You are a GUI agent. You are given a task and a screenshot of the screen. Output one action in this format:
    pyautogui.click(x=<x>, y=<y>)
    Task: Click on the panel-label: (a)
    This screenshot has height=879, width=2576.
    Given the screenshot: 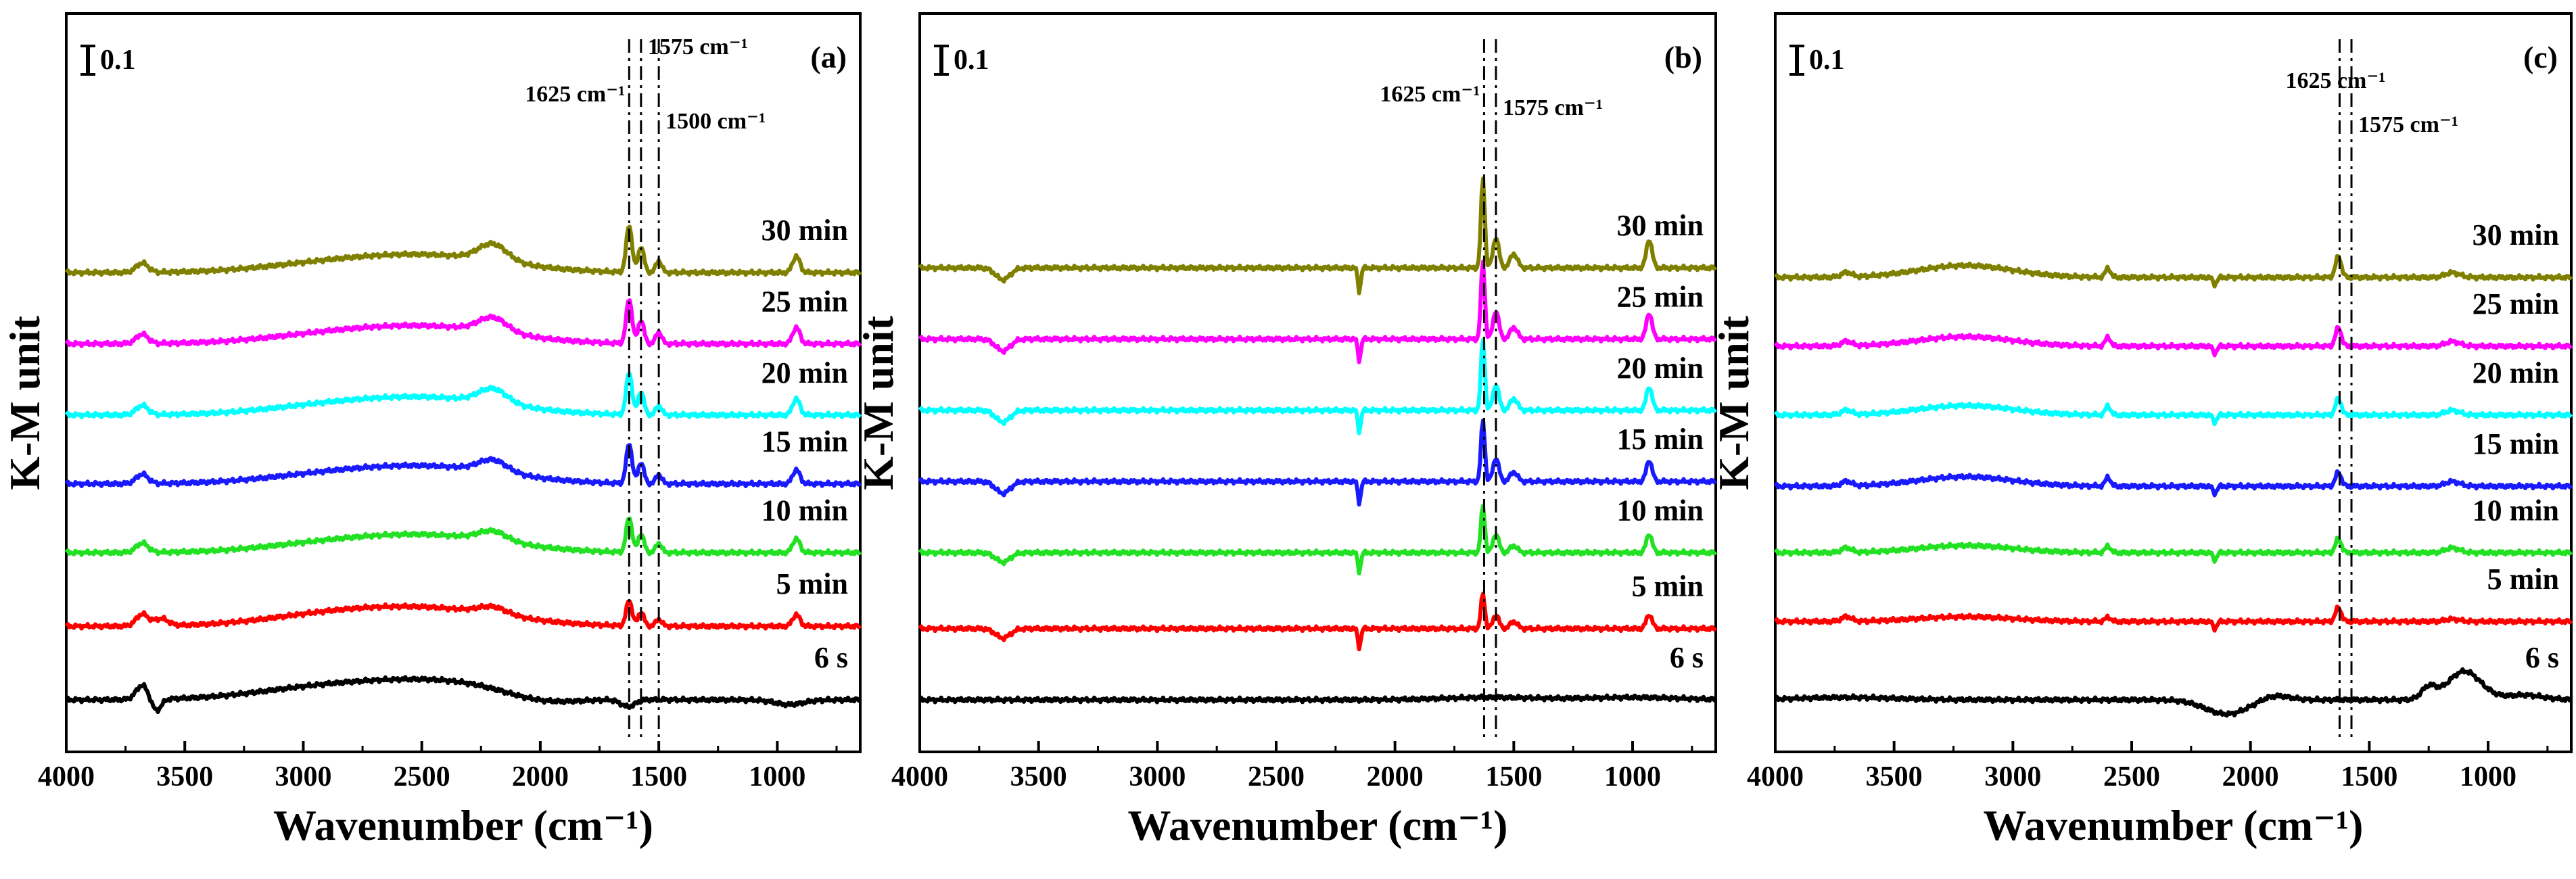 What is the action you would take?
    pyautogui.click(x=828, y=57)
    